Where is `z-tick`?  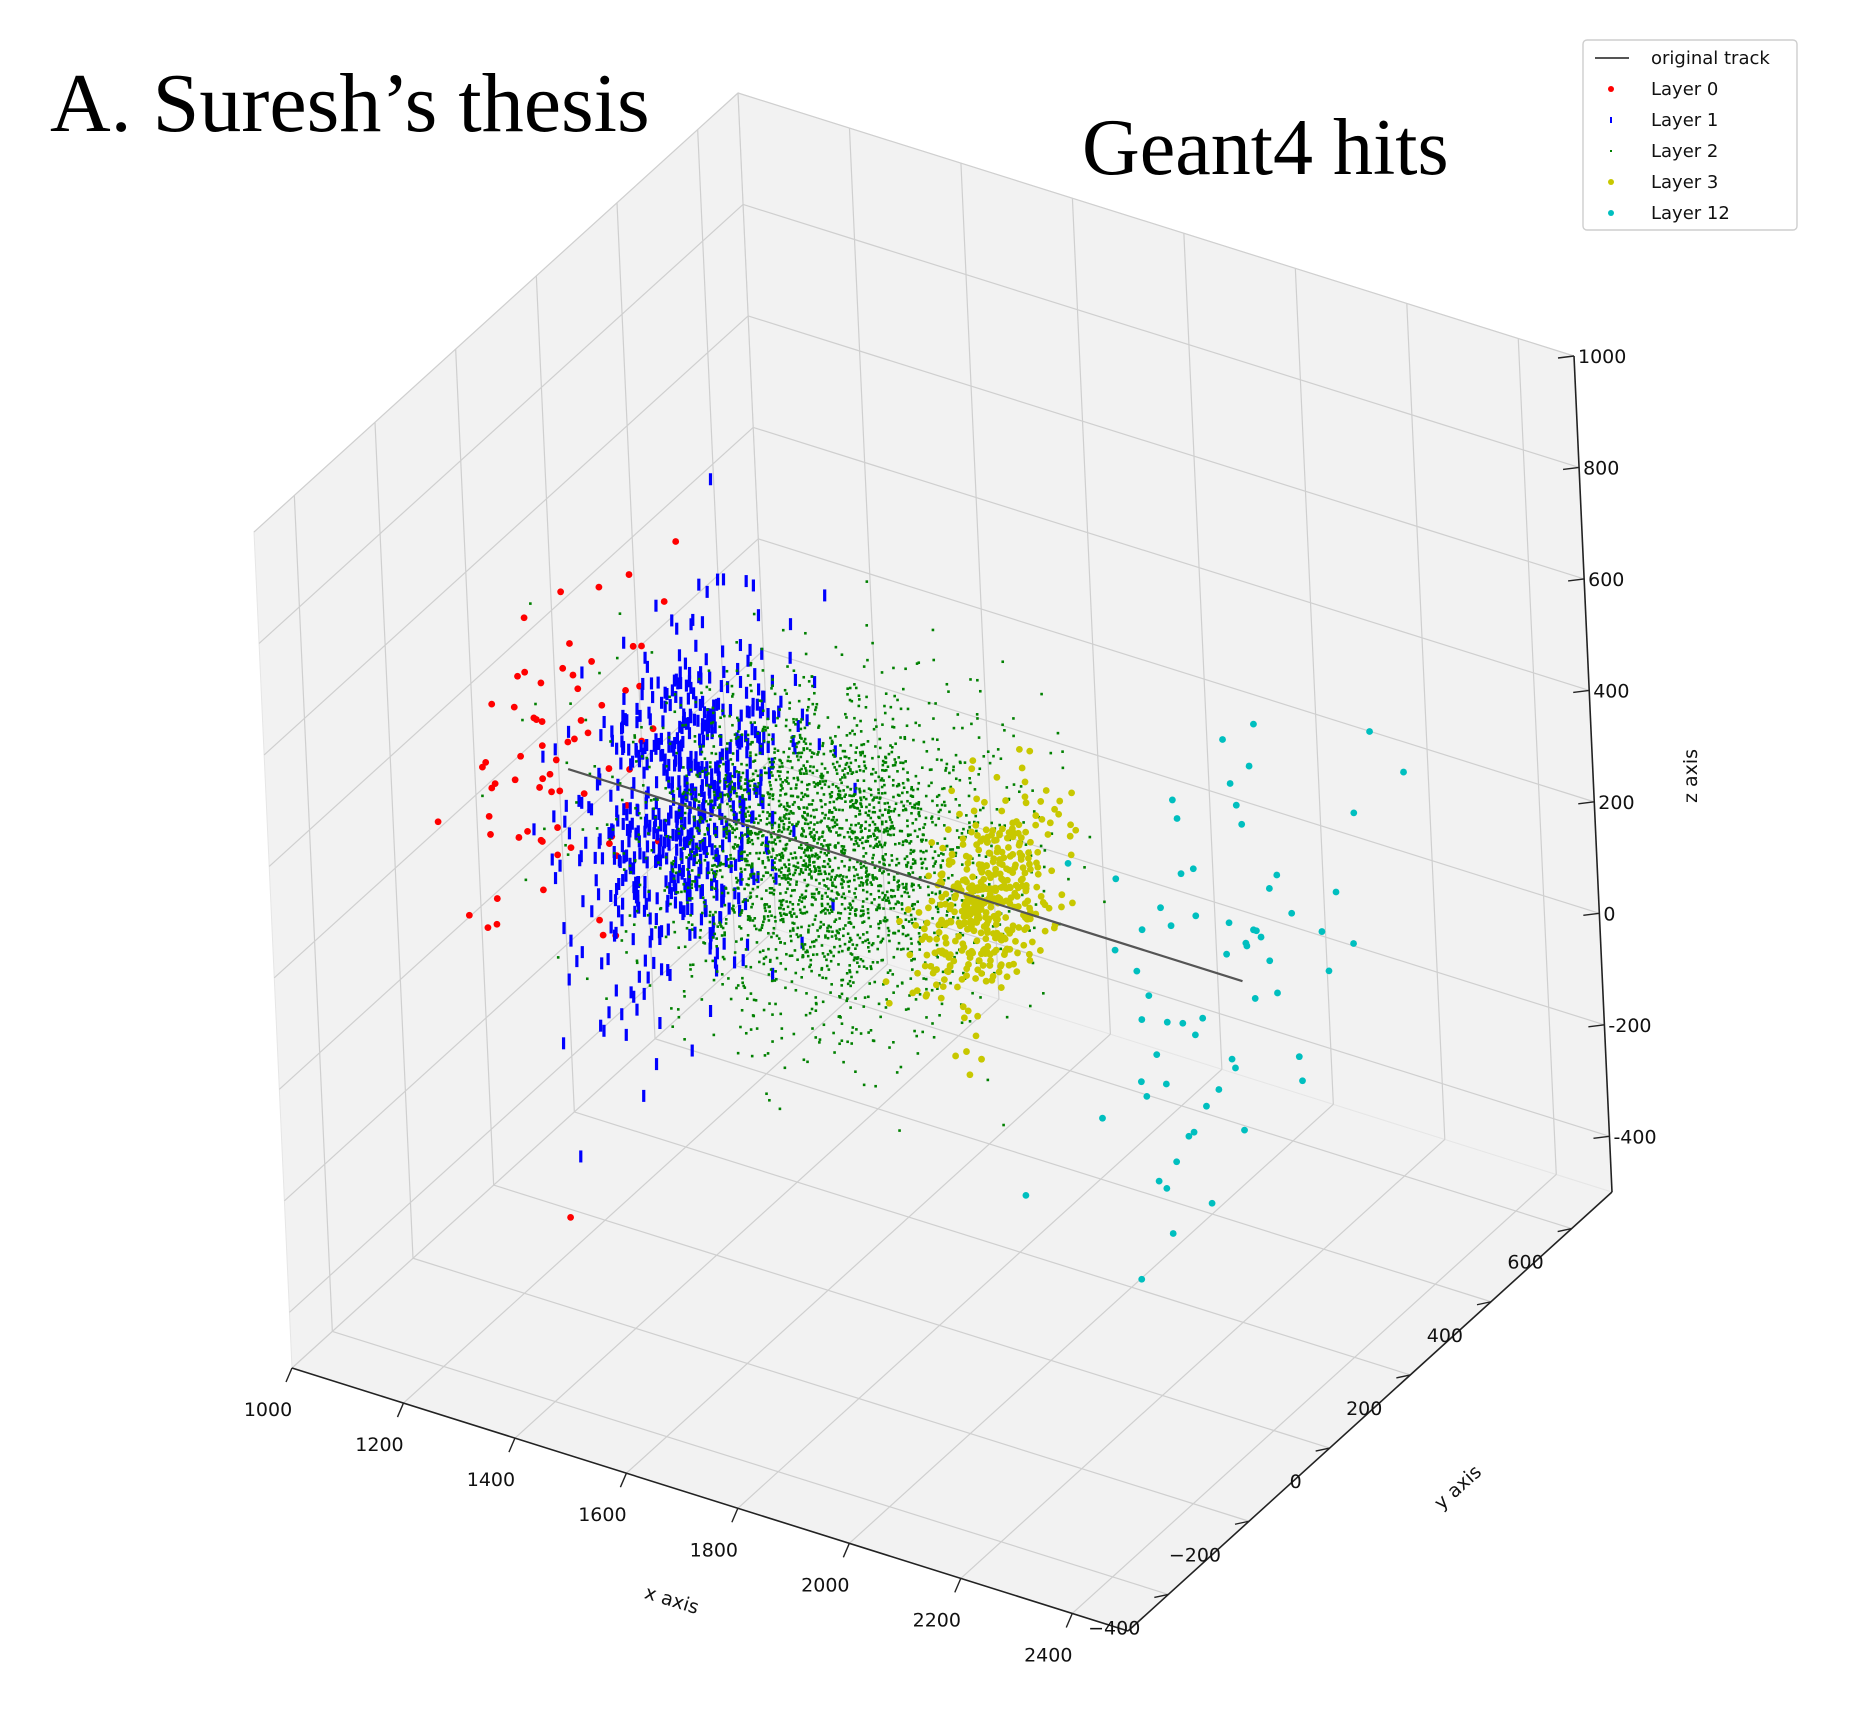
z-tick is located at coordinates (1581, 691).